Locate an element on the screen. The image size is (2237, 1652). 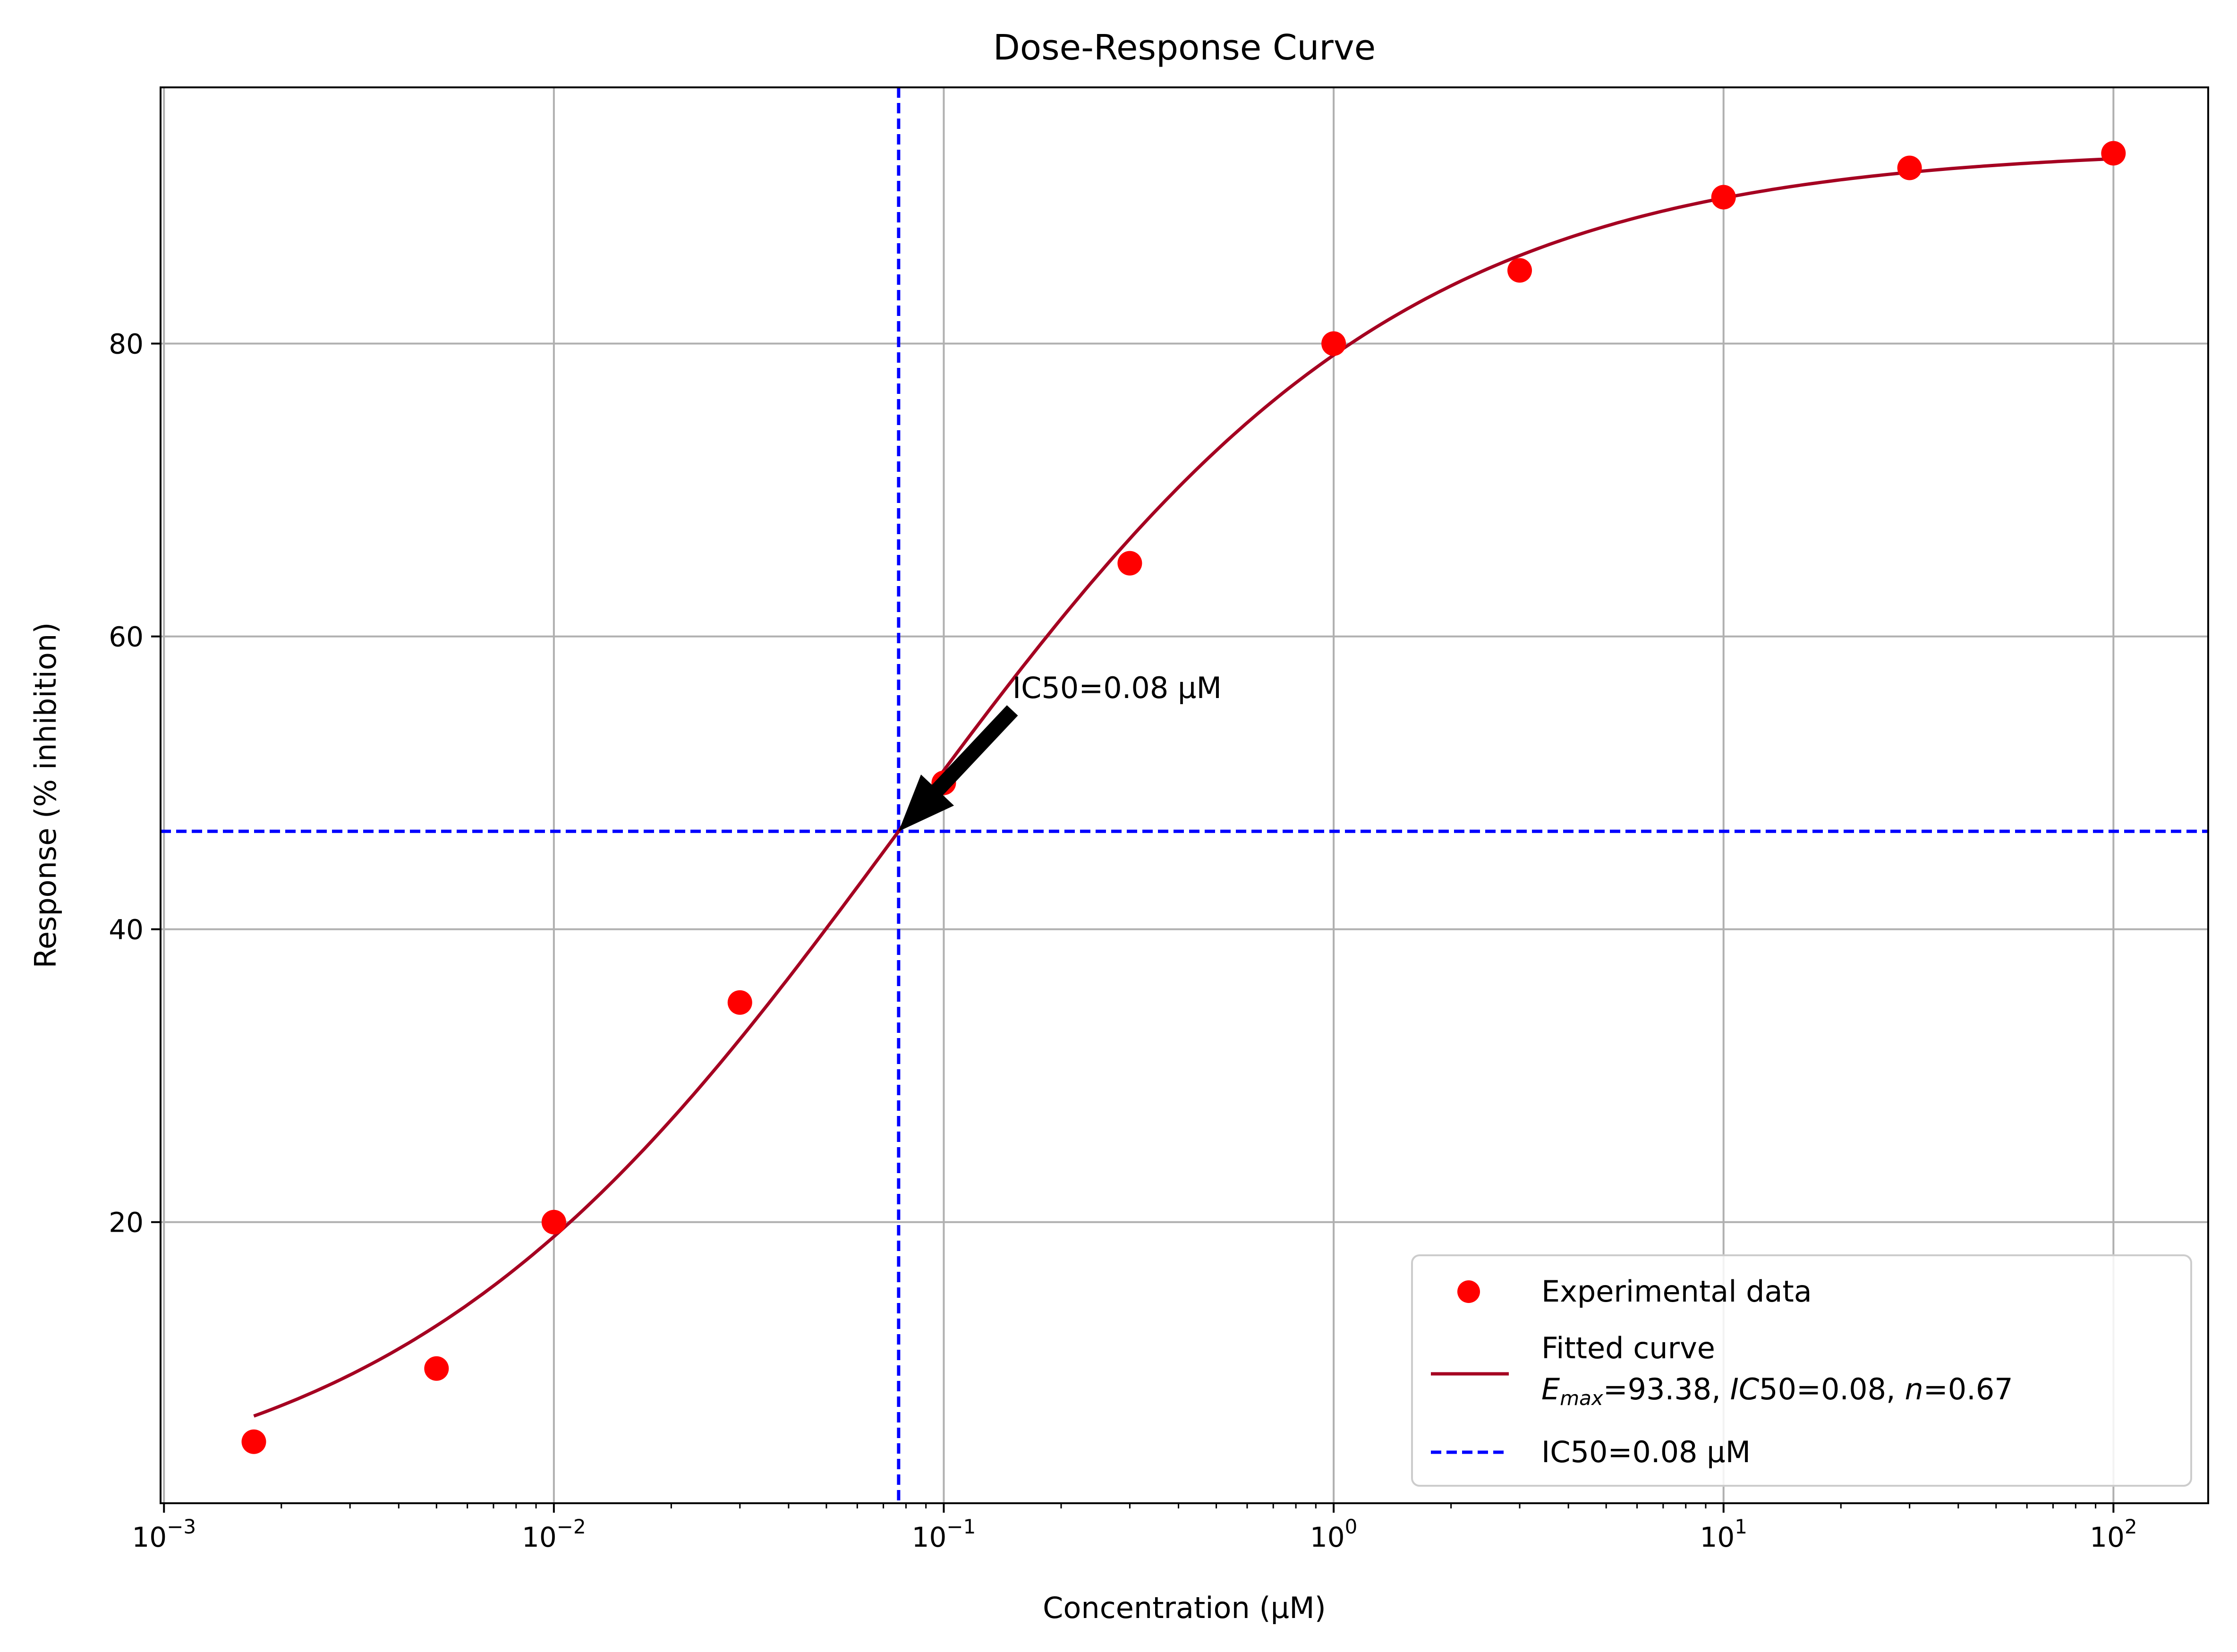
x-tick-label-4: 10¹ is located at coordinates (1724, 1534).